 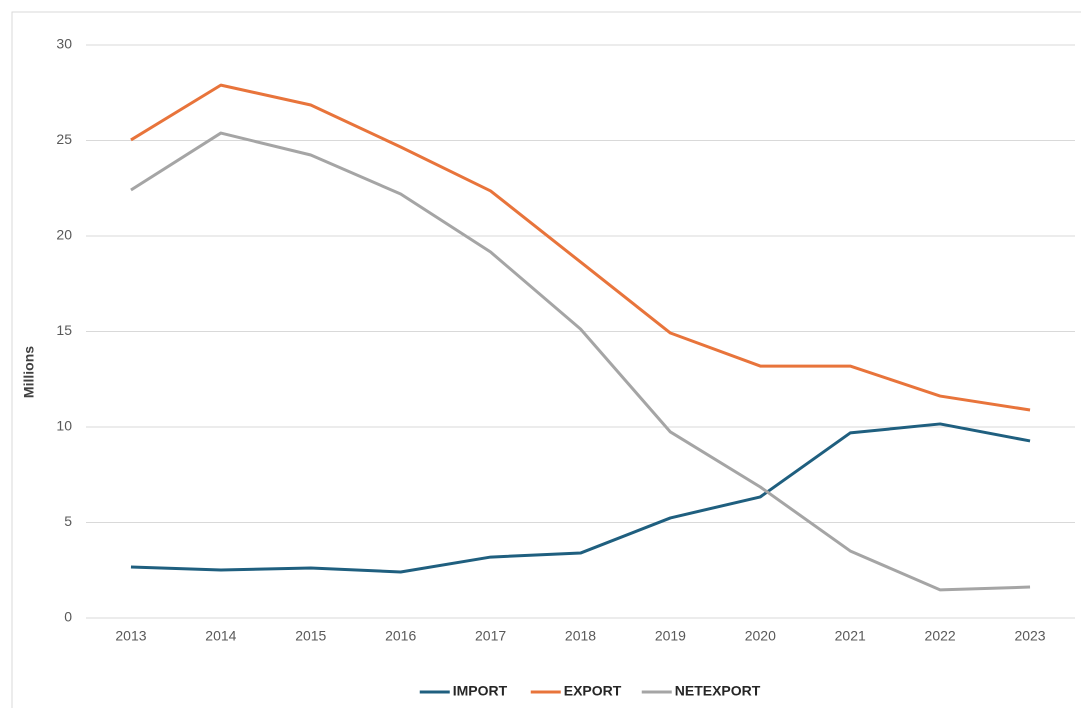 What do you see at coordinates (400, 636) in the screenshot?
I see `x-tick-label: 2016` at bounding box center [400, 636].